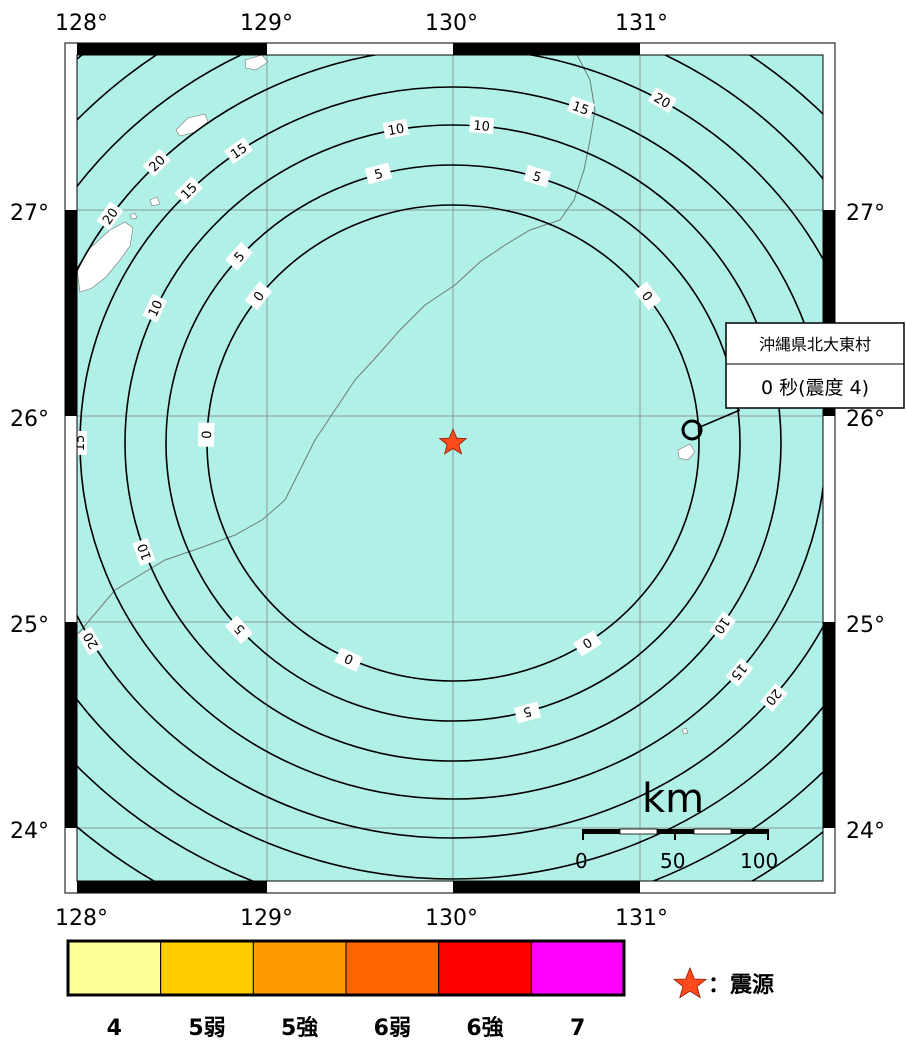  I want to click on legend-swatch-label: 5強, so click(299, 1028).